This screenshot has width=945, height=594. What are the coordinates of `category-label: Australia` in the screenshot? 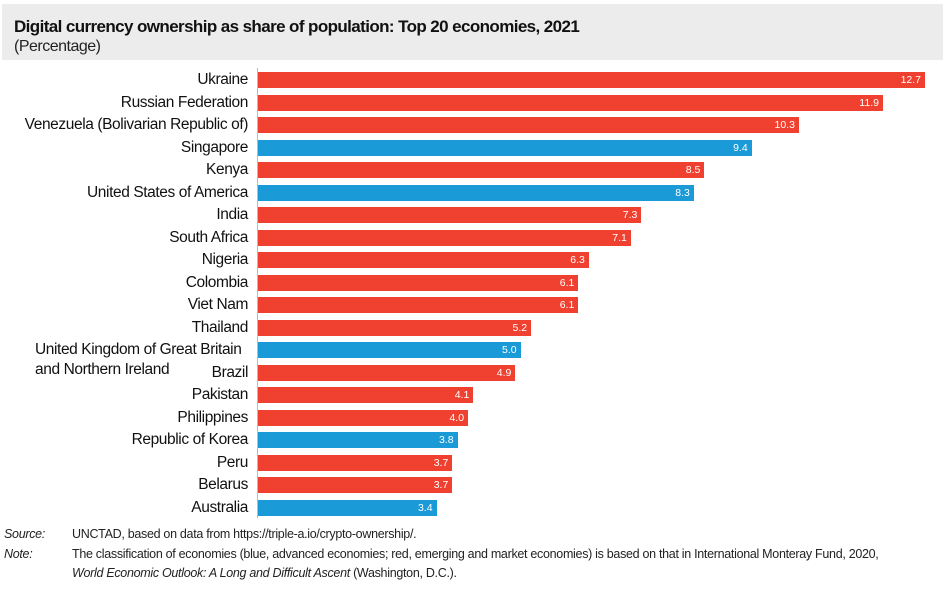 It's located at (219, 507).